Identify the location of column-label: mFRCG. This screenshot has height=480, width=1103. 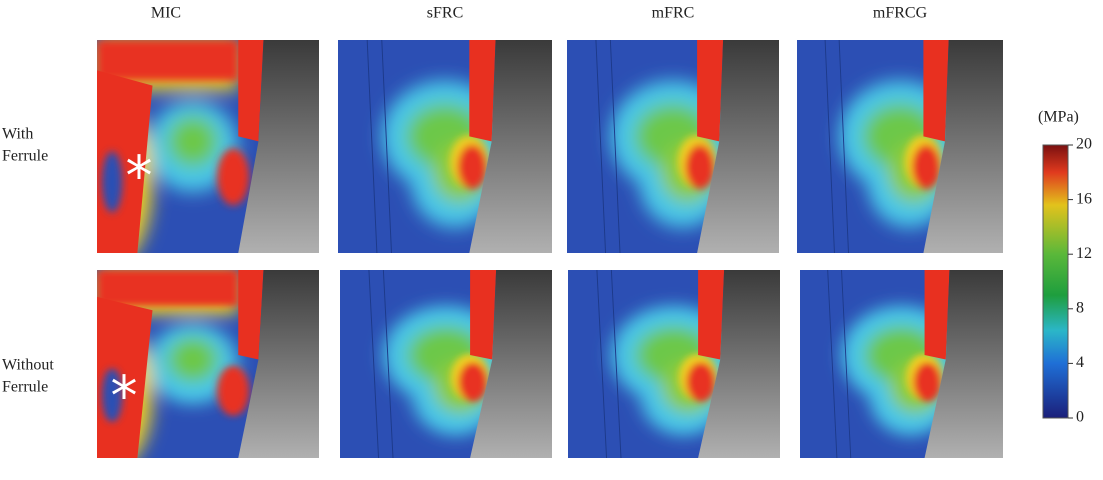
(900, 13).